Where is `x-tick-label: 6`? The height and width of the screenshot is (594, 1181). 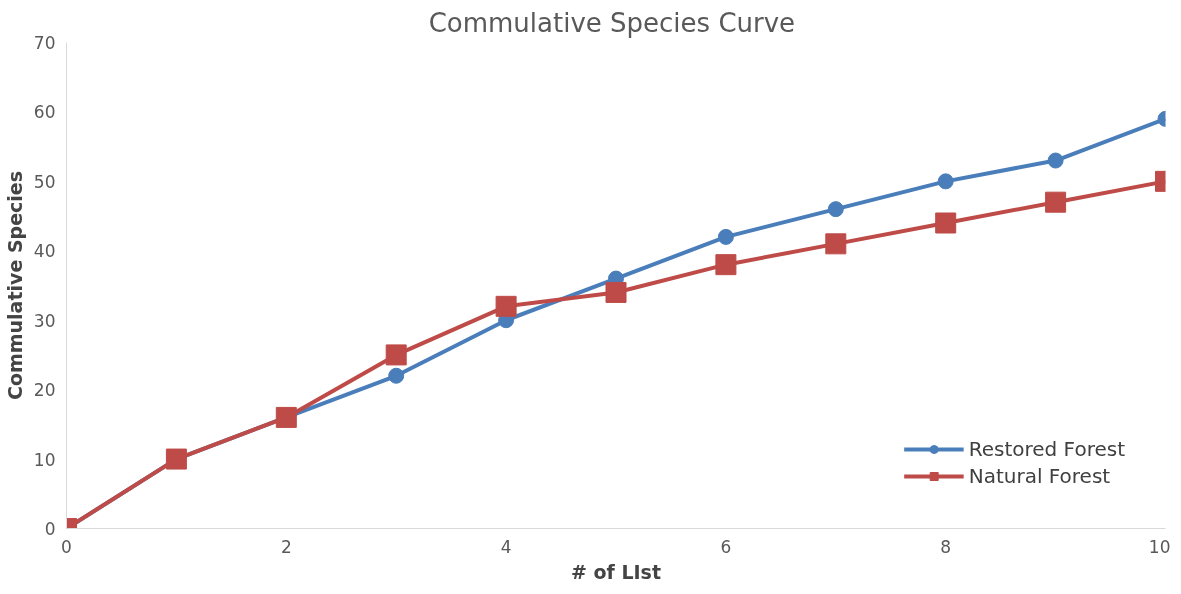
x-tick-label: 6 is located at coordinates (726, 546).